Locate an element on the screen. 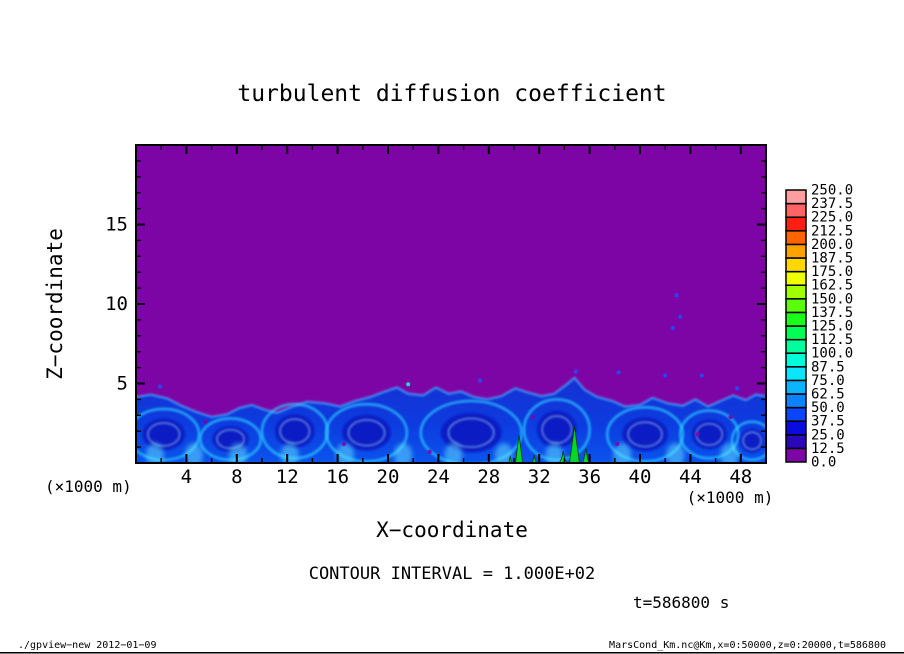  chart-title: turbulent diffusion coefficient is located at coordinates (451, 94).